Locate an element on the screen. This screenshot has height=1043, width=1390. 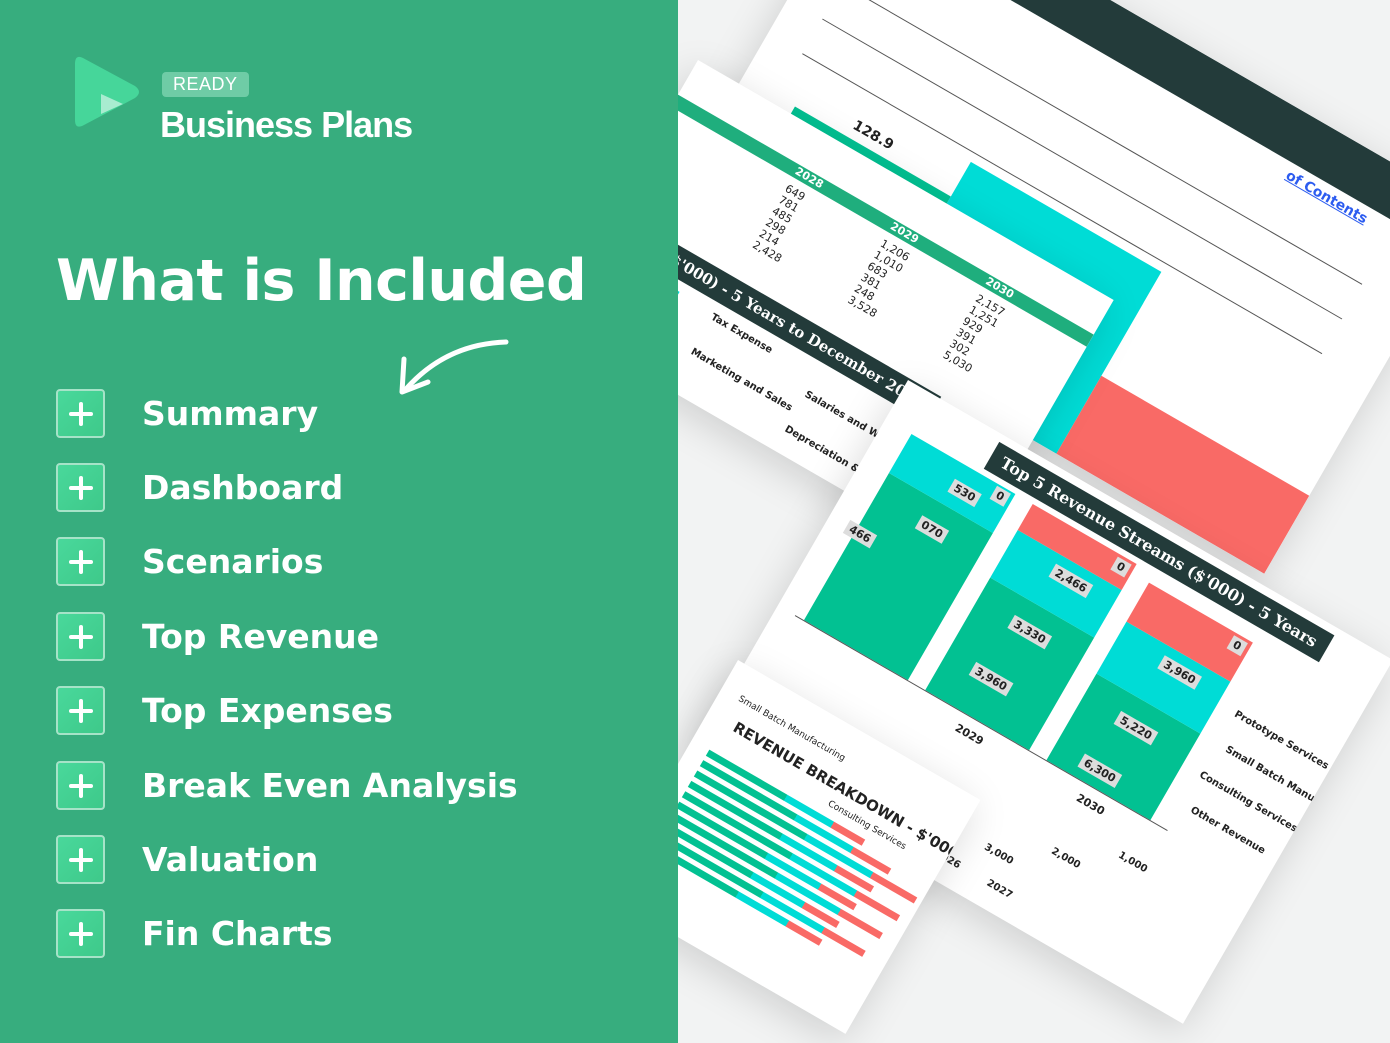
included-item: Top Revenue is located at coordinates (217, 636).